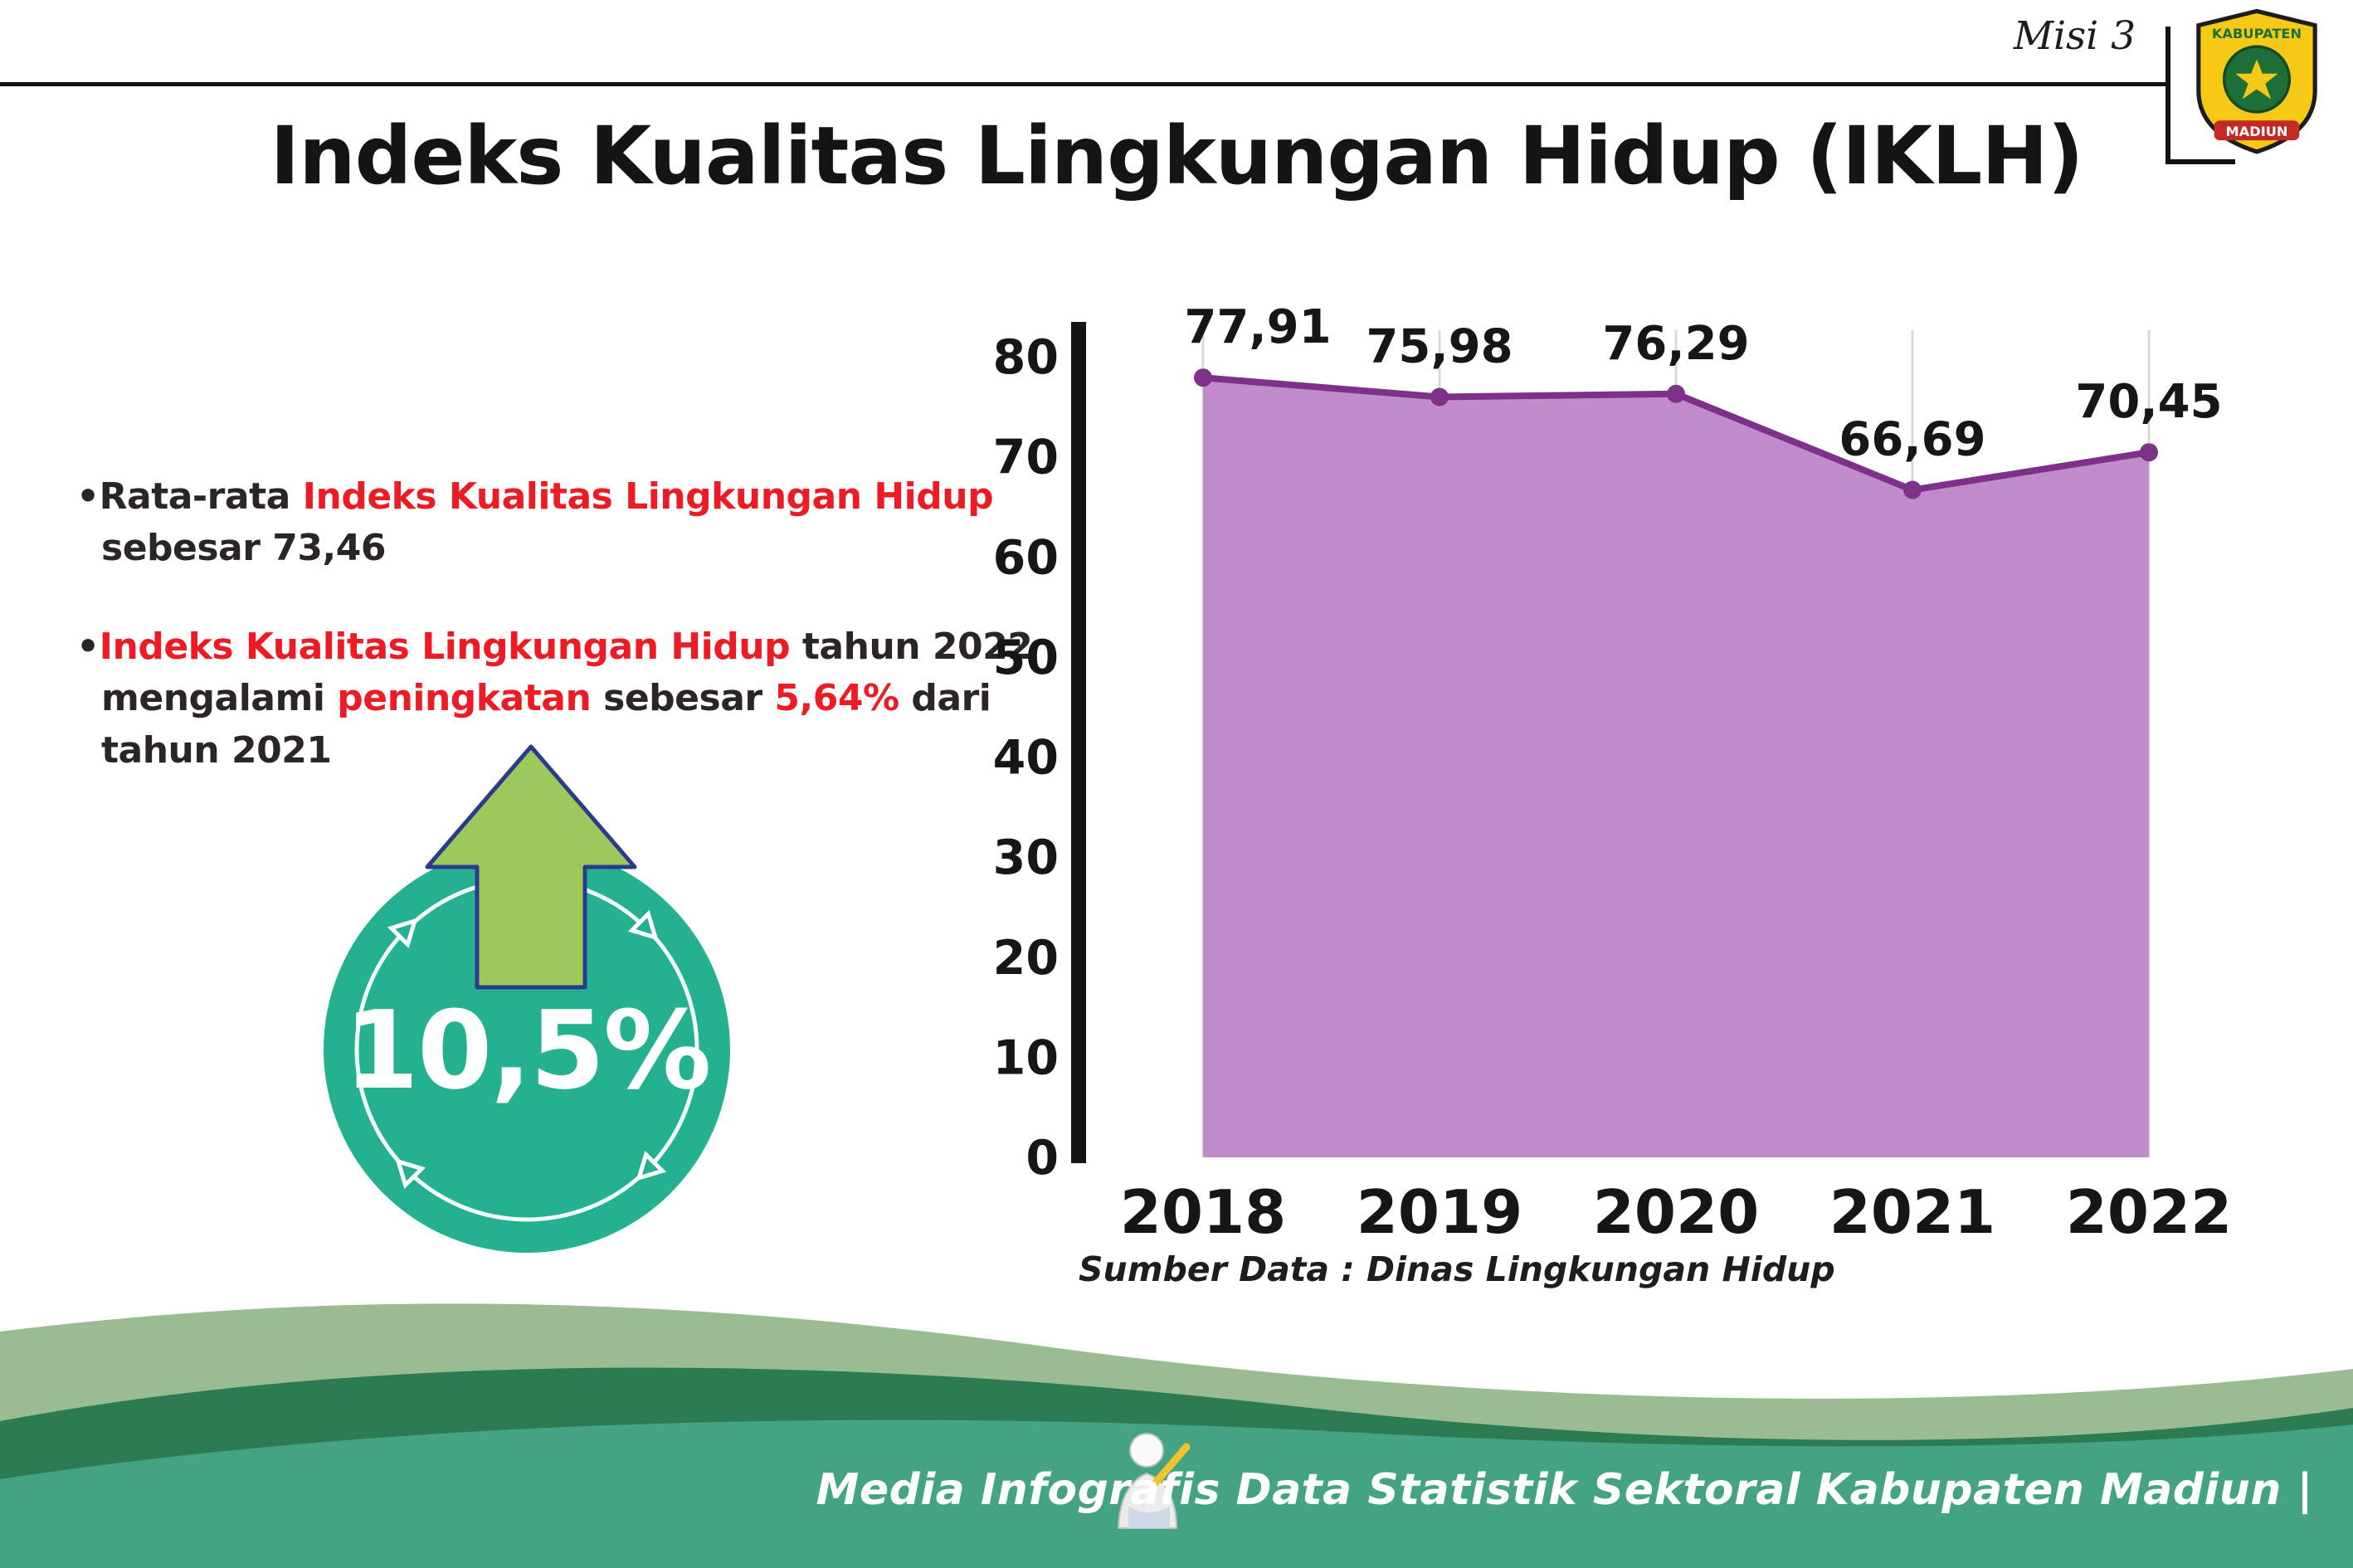  I want to click on data-label: 77,91, so click(1257, 327).